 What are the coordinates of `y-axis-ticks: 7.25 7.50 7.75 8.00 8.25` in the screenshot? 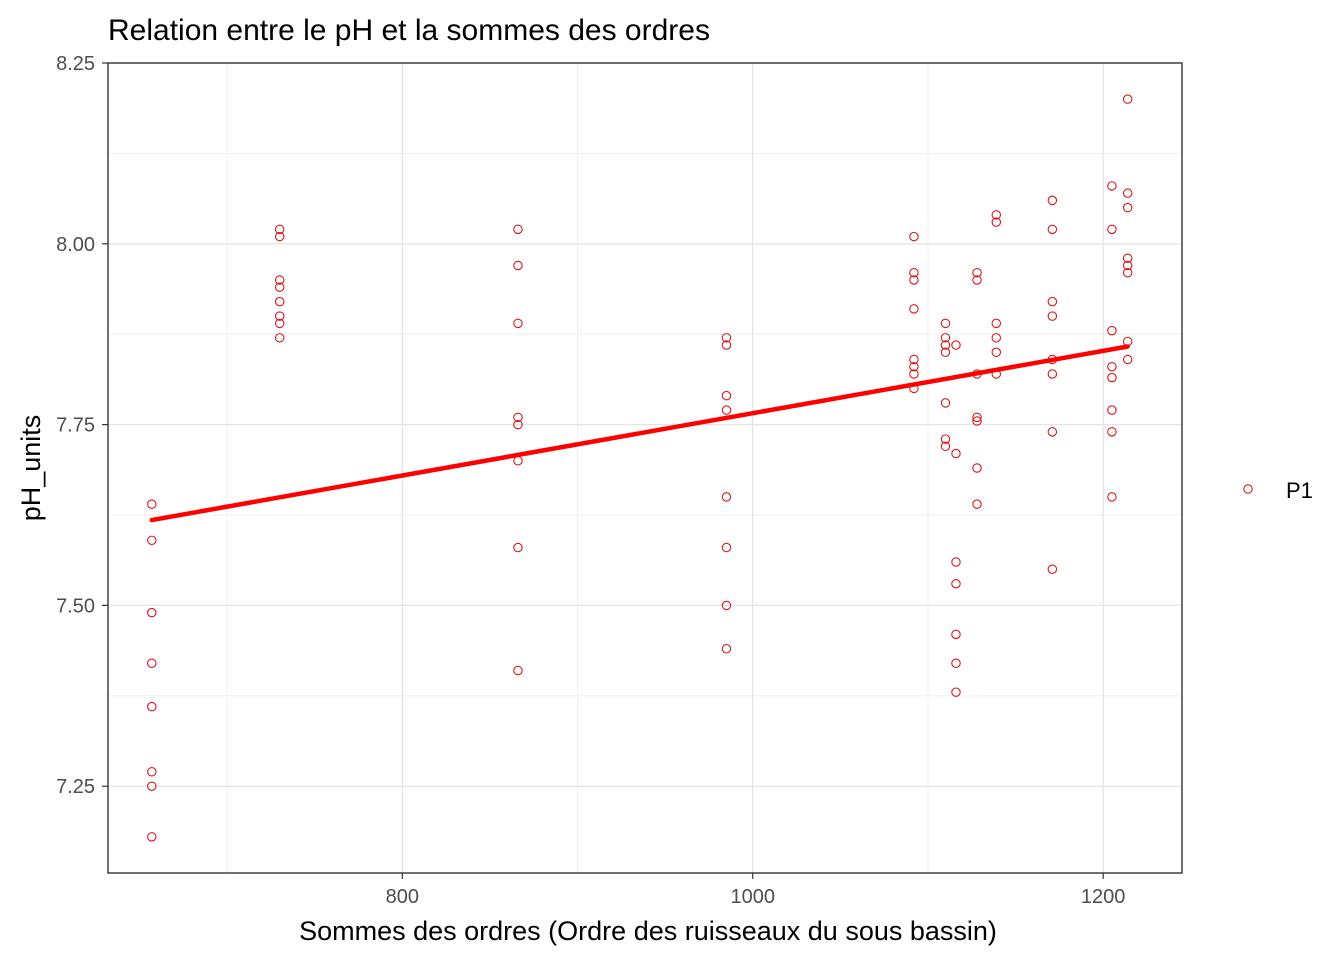 It's located at (82, 425).